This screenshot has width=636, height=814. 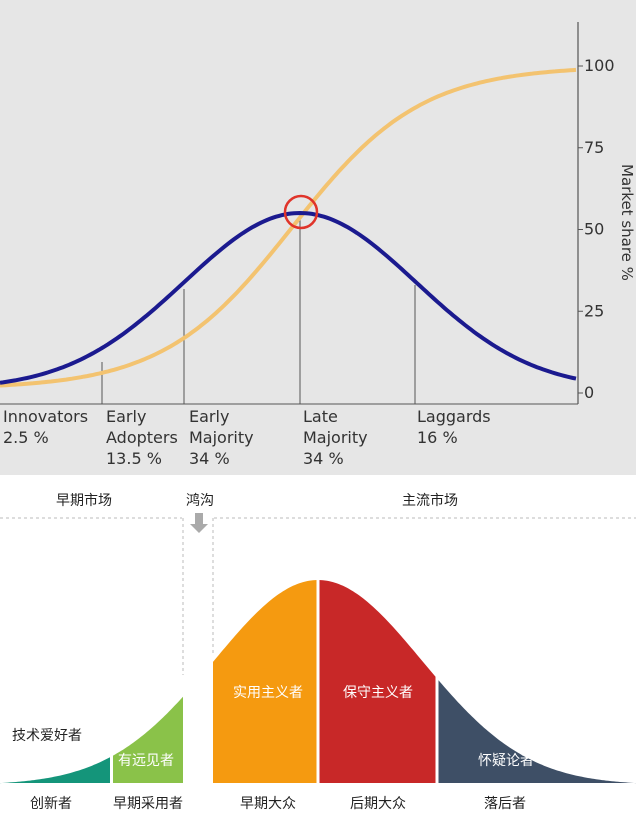 I want to click on y-tick-label: 75, so click(x=594, y=147).